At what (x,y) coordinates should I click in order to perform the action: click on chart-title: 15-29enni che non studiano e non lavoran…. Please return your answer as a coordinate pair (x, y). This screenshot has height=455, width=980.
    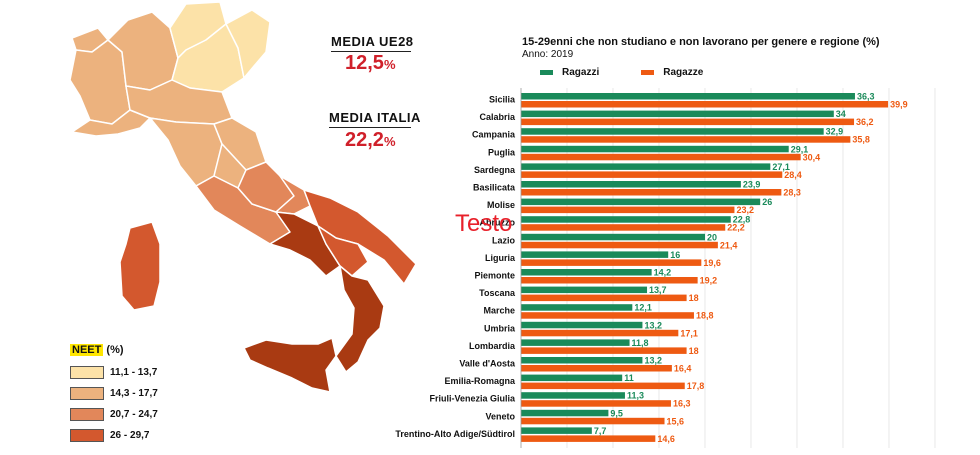
    Looking at the image, I should click on (701, 42).